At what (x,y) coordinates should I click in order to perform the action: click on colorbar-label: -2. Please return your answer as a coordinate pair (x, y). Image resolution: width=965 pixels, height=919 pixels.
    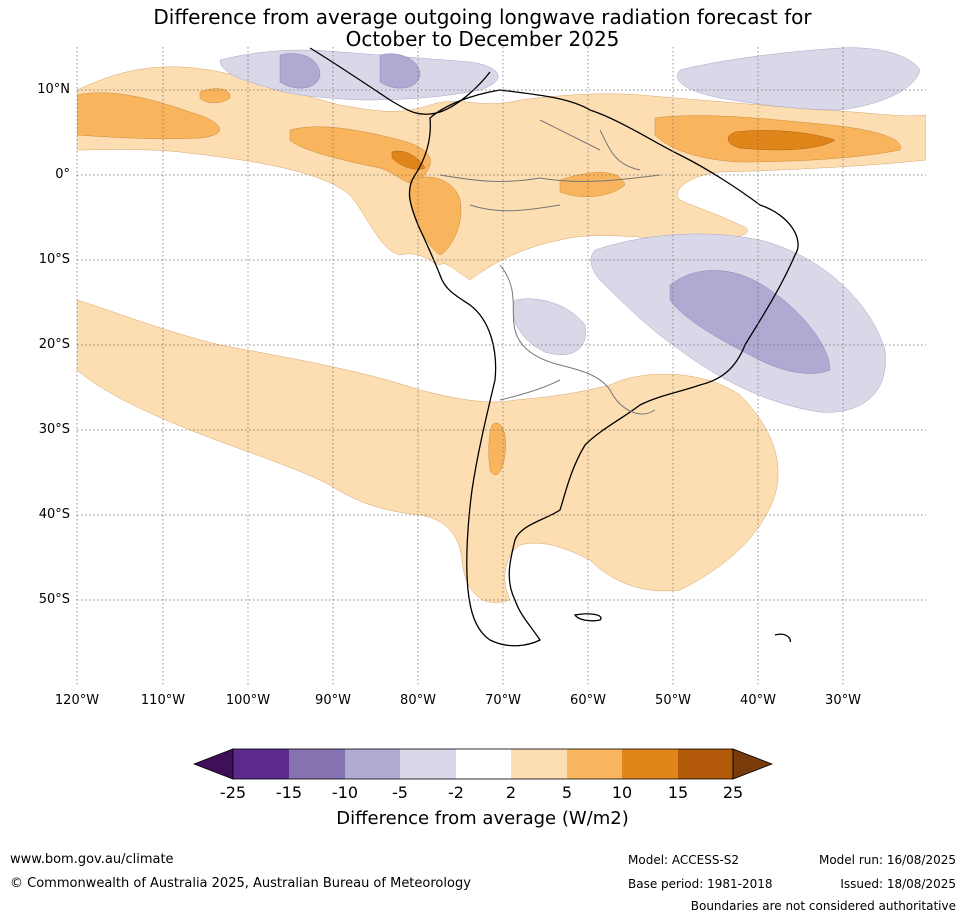
    Looking at the image, I should click on (456, 792).